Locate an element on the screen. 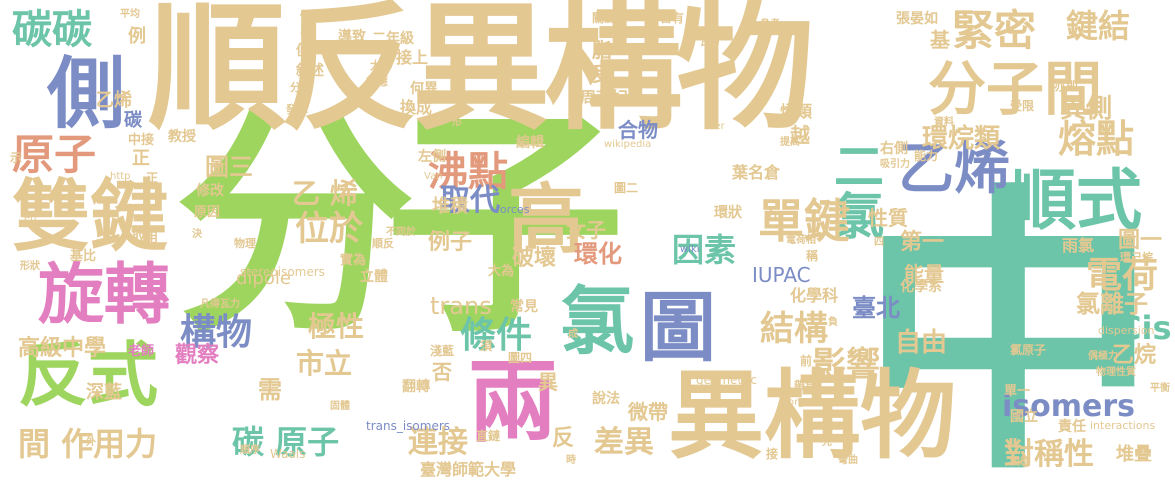  word-shou: 受 is located at coordinates (602, 74).